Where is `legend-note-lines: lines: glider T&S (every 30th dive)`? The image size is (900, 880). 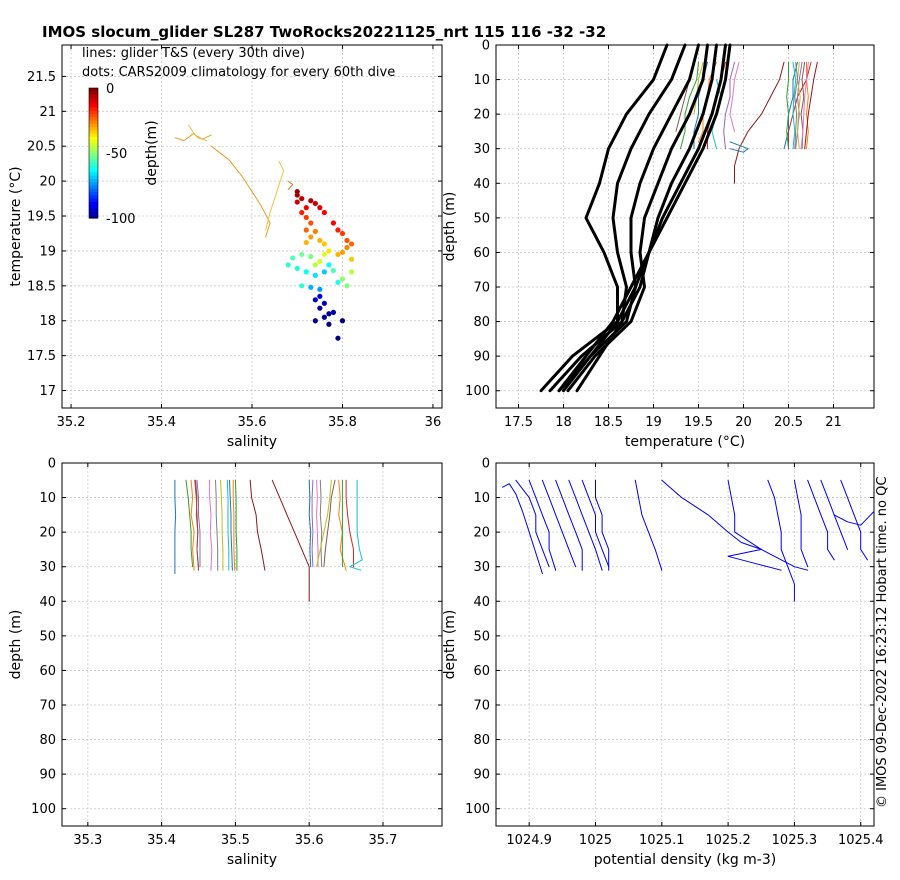 legend-note-lines: lines: glider T&S (every 30th dive) is located at coordinates (193, 53).